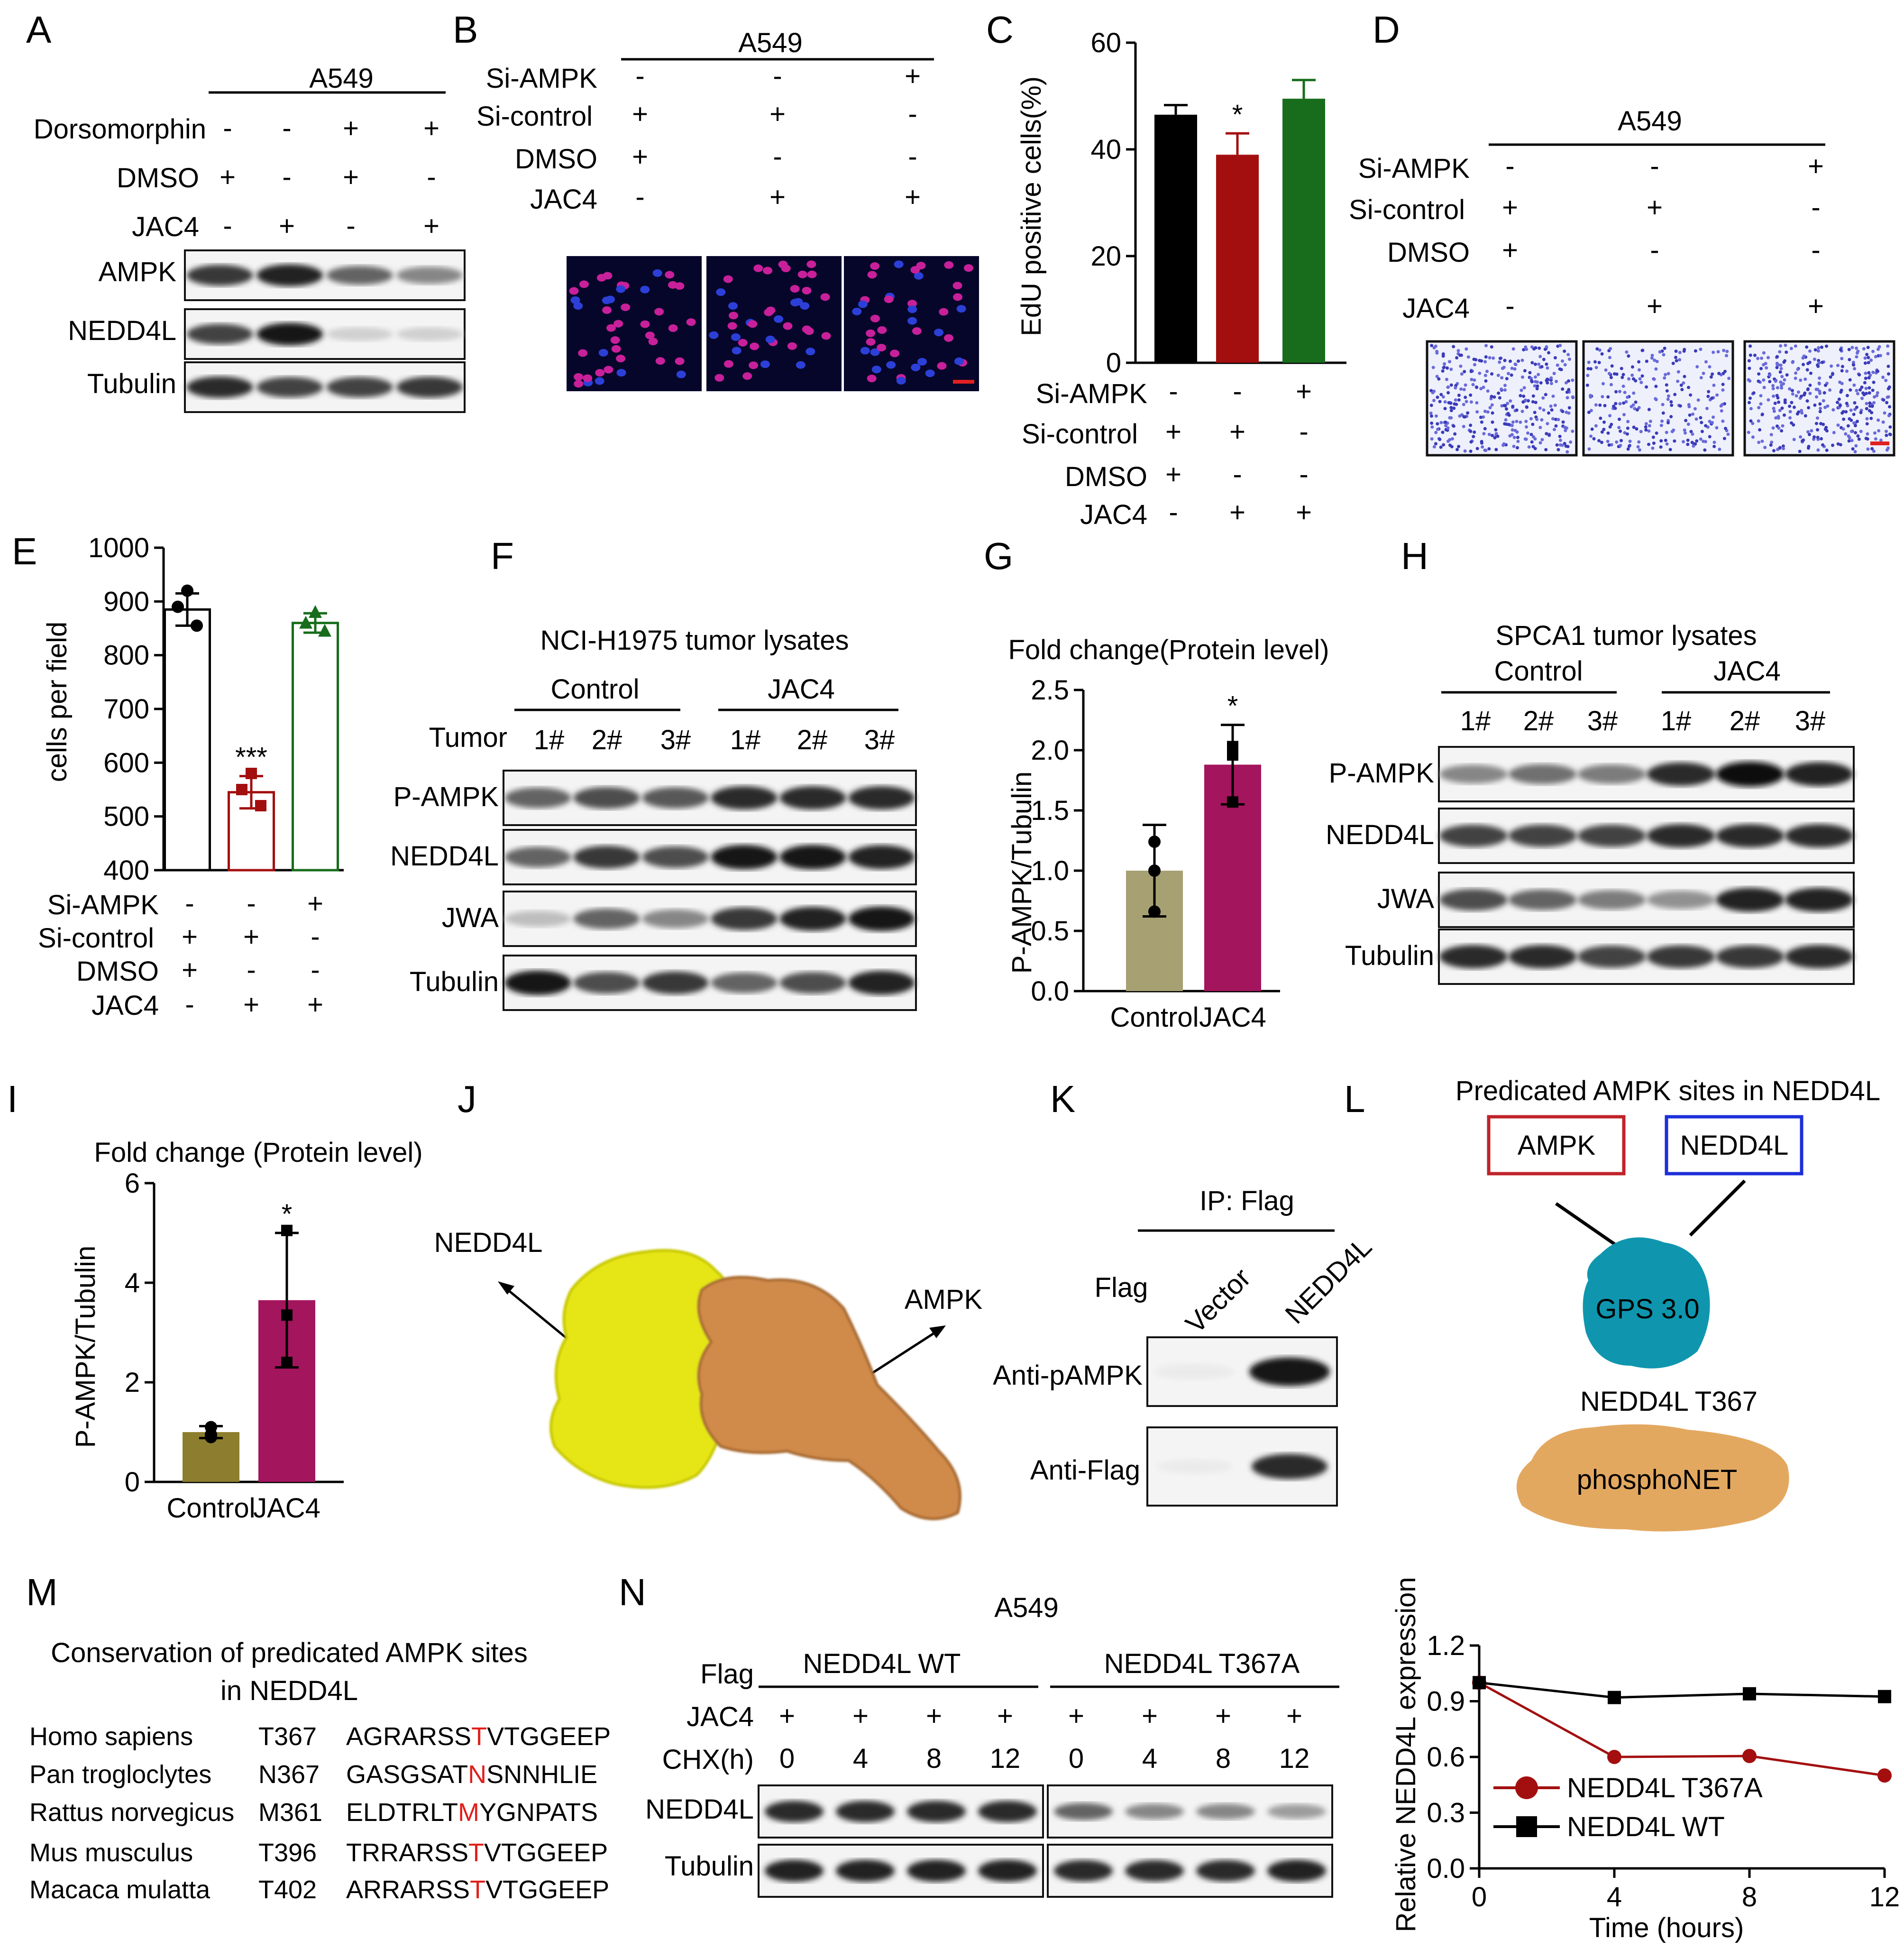 The height and width of the screenshot is (1949, 1904). Describe the element at coordinates (132, 1183) in the screenshot. I see `i-y-tick-label: 6` at that location.